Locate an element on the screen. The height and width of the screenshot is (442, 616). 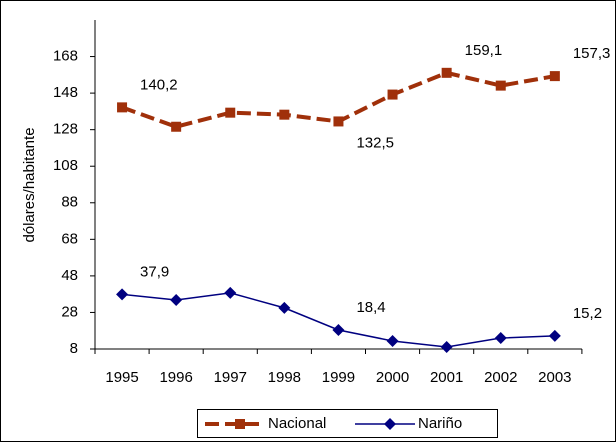
legend-label: Nariño is located at coordinates (440, 423).